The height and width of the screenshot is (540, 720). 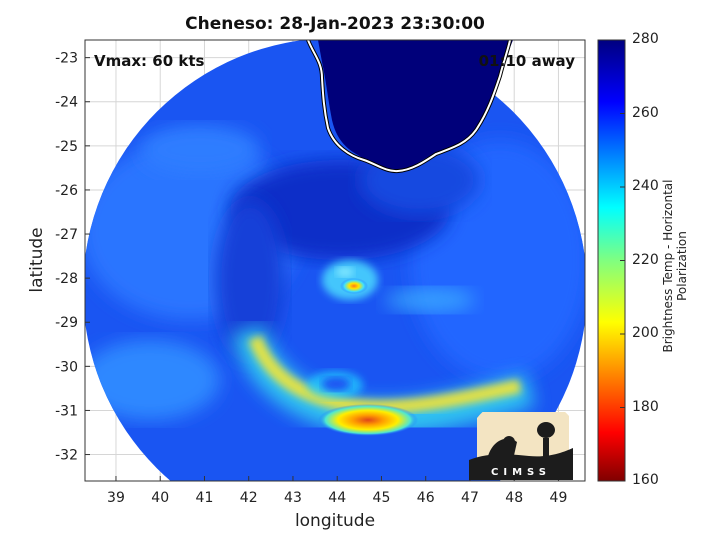 What do you see at coordinates (645, 112) in the screenshot?
I see `colorbar-tick-label: 260` at bounding box center [645, 112].